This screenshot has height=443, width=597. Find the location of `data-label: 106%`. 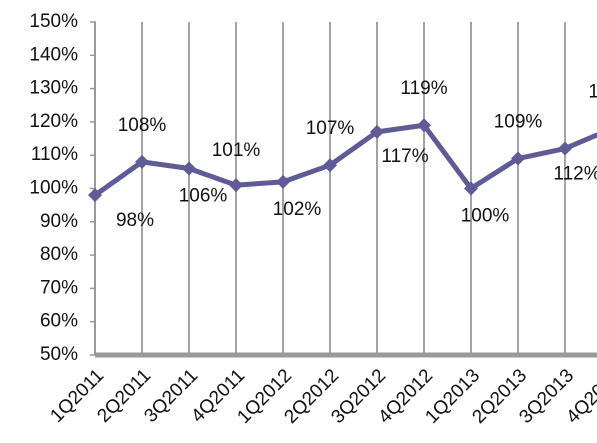

data-label: 106% is located at coordinates (203, 196).